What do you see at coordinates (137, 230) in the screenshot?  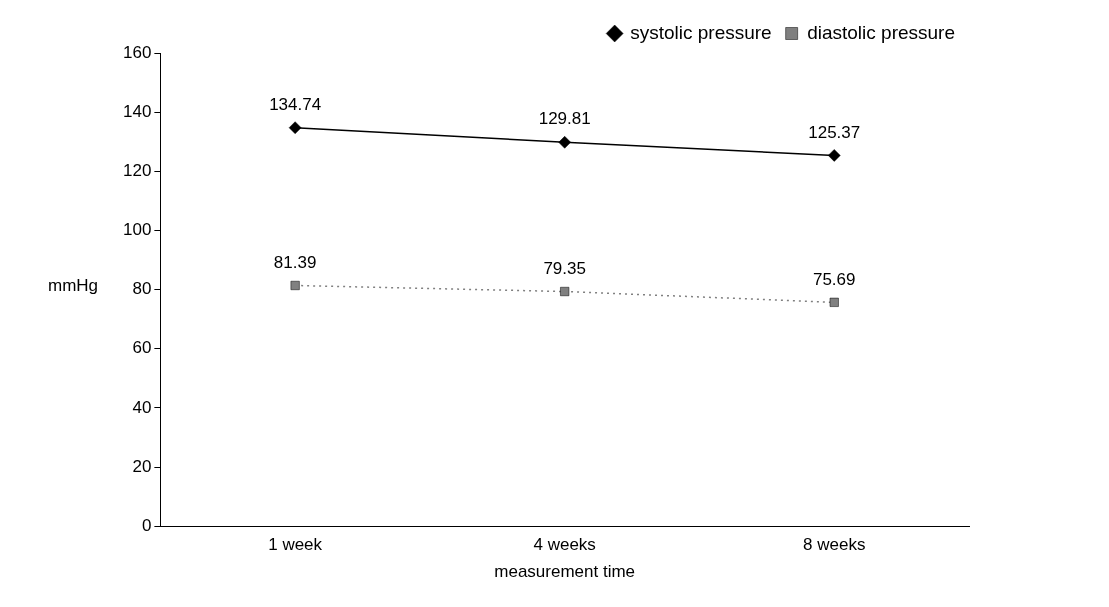 I see `y-tick-label: 100` at bounding box center [137, 230].